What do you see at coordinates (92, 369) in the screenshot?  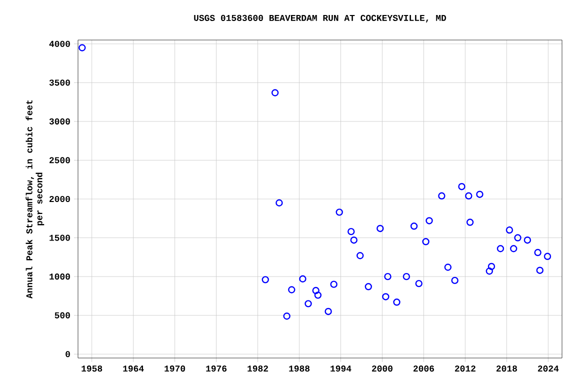 I see `x-tick-label: 1958` at bounding box center [92, 369].